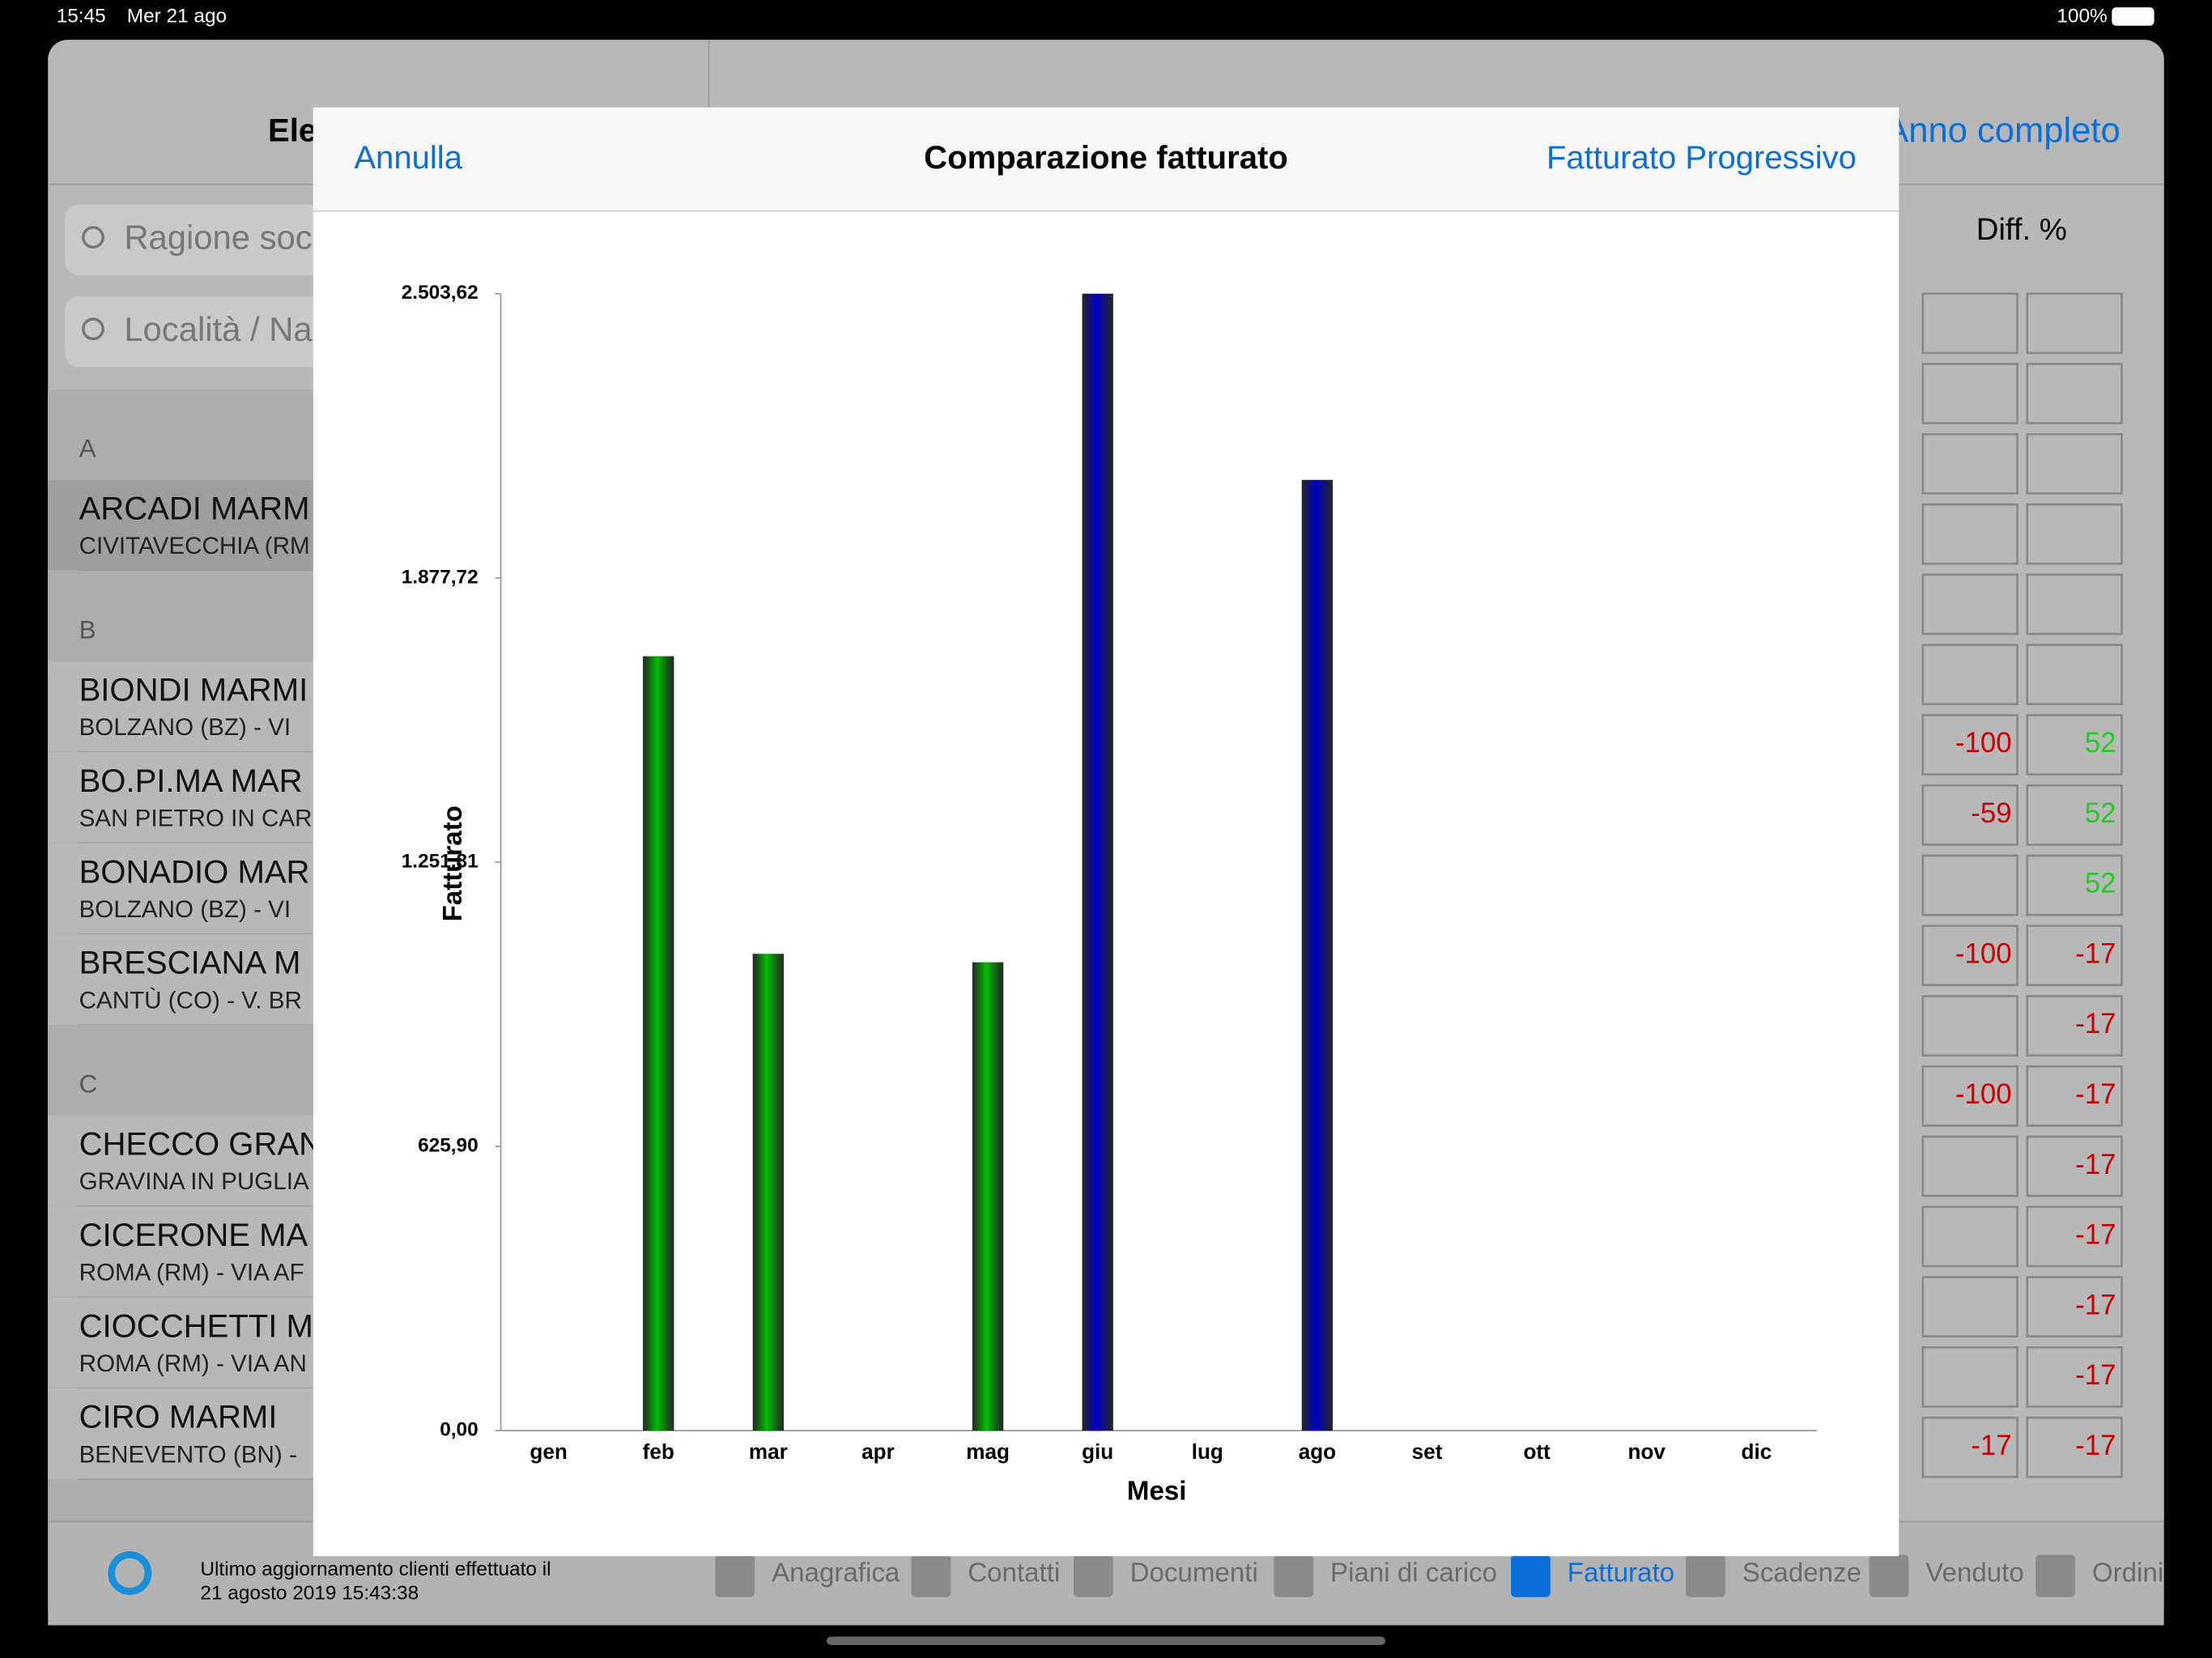  What do you see at coordinates (2128, 1573) in the screenshot?
I see `tab-label: Ordini` at bounding box center [2128, 1573].